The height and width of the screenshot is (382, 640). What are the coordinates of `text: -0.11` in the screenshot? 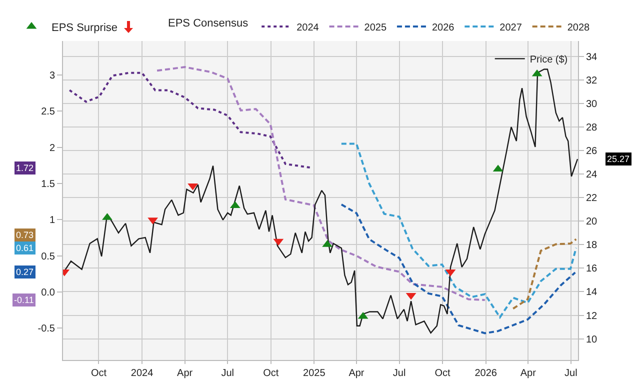 It's located at (24, 300).